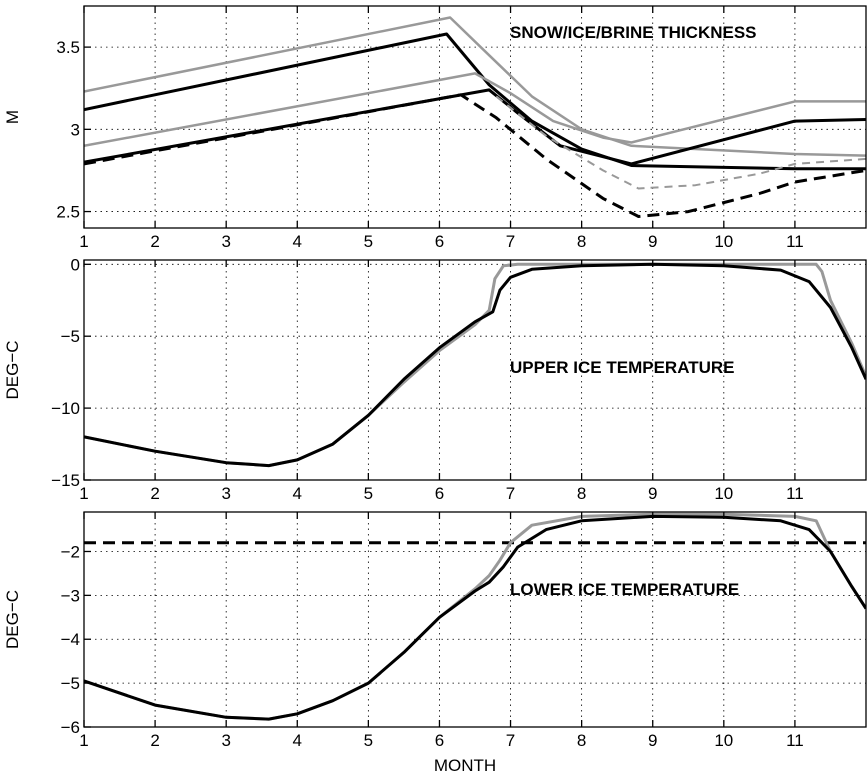  I want to click on y-tick-label: −2, so click(70, 551).